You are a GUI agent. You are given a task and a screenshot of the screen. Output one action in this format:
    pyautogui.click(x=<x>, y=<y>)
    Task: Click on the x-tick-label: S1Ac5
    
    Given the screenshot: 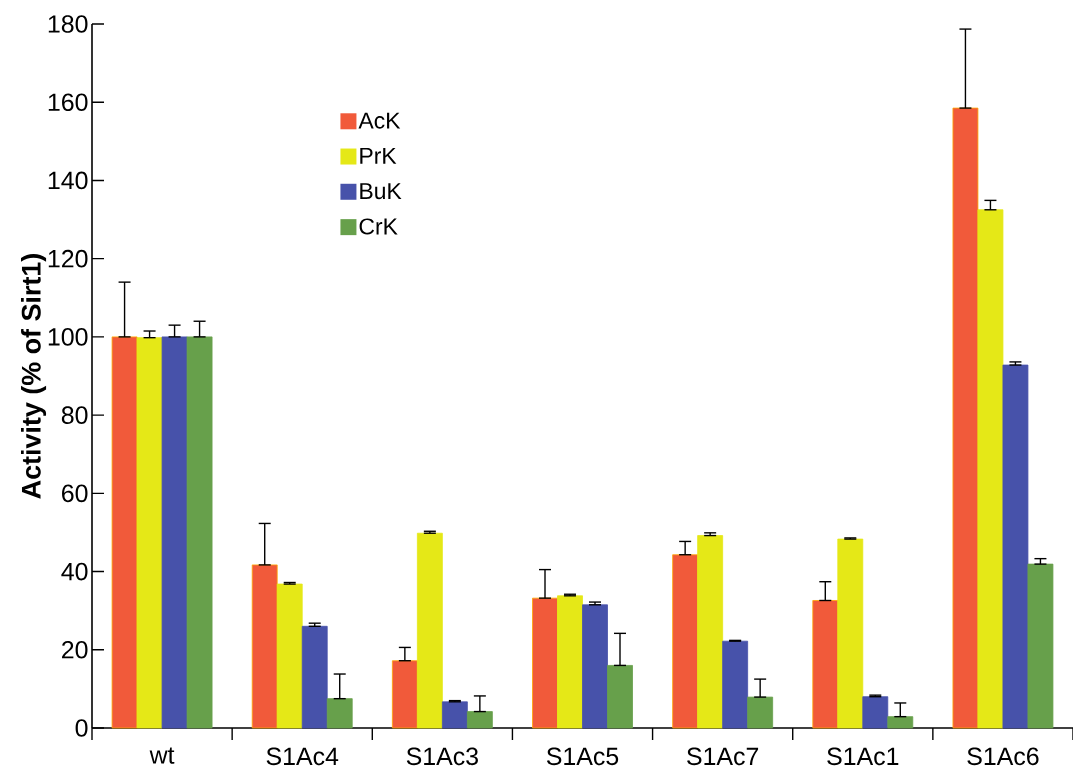 What is the action you would take?
    pyautogui.click(x=582, y=756)
    